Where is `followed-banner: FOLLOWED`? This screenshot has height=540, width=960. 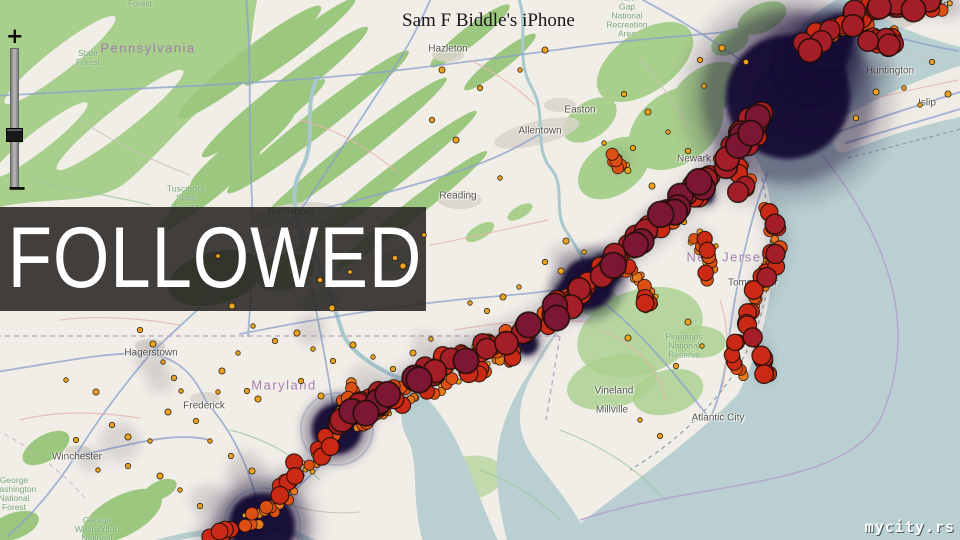
followed-banner: FOLLOWED is located at coordinates (213, 259).